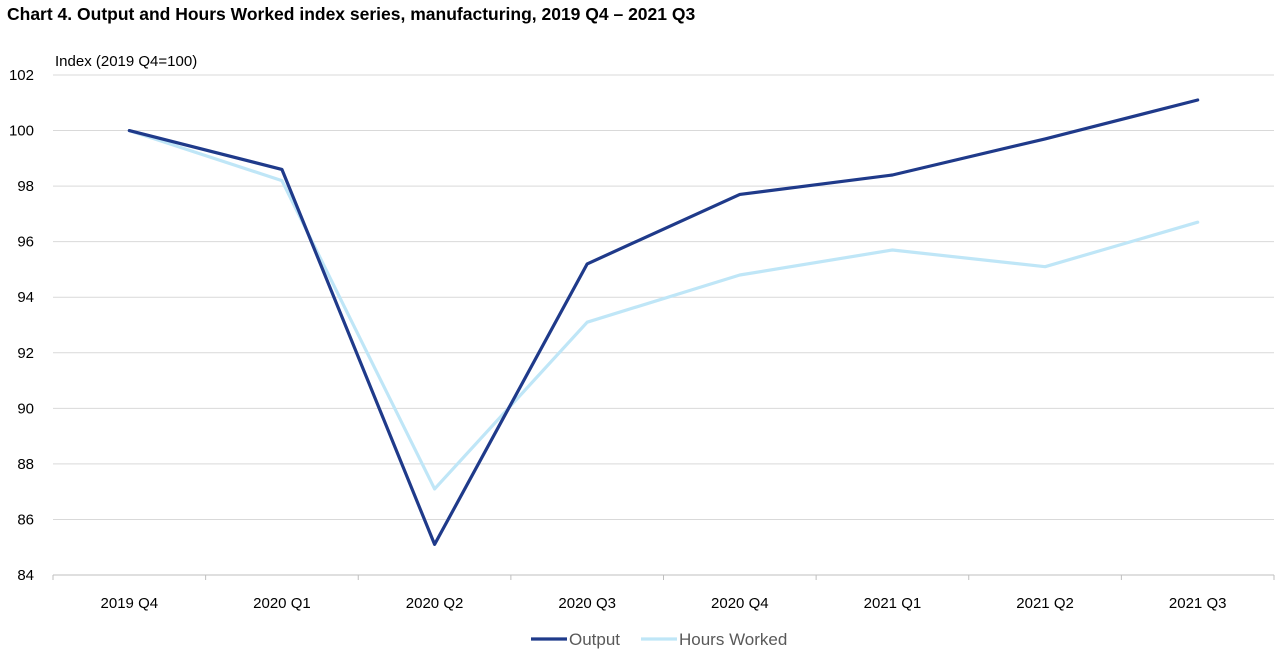 This screenshot has width=1280, height=649. What do you see at coordinates (740, 603) in the screenshot?
I see `x-tick-label: 2020 Q4` at bounding box center [740, 603].